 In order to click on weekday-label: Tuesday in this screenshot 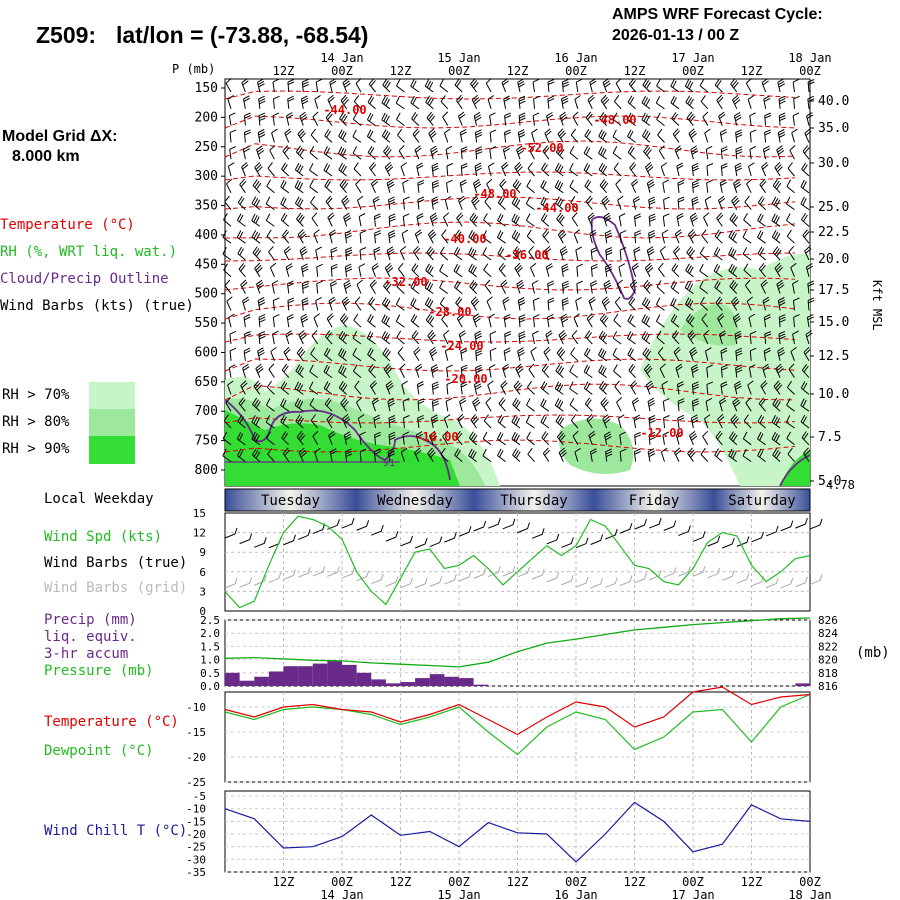, I will do `click(290, 501)`.